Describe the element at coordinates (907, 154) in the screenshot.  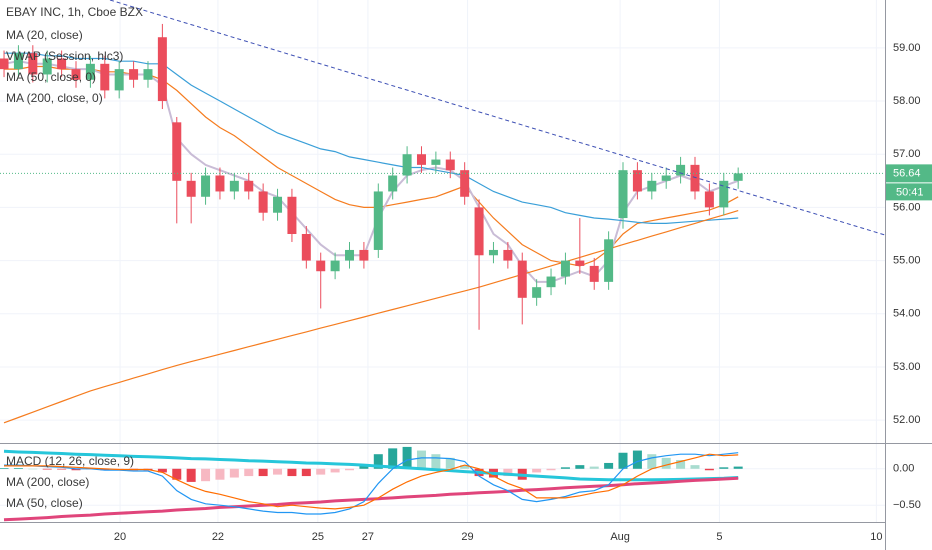
I see `y-tick-label: 57.00` at that location.